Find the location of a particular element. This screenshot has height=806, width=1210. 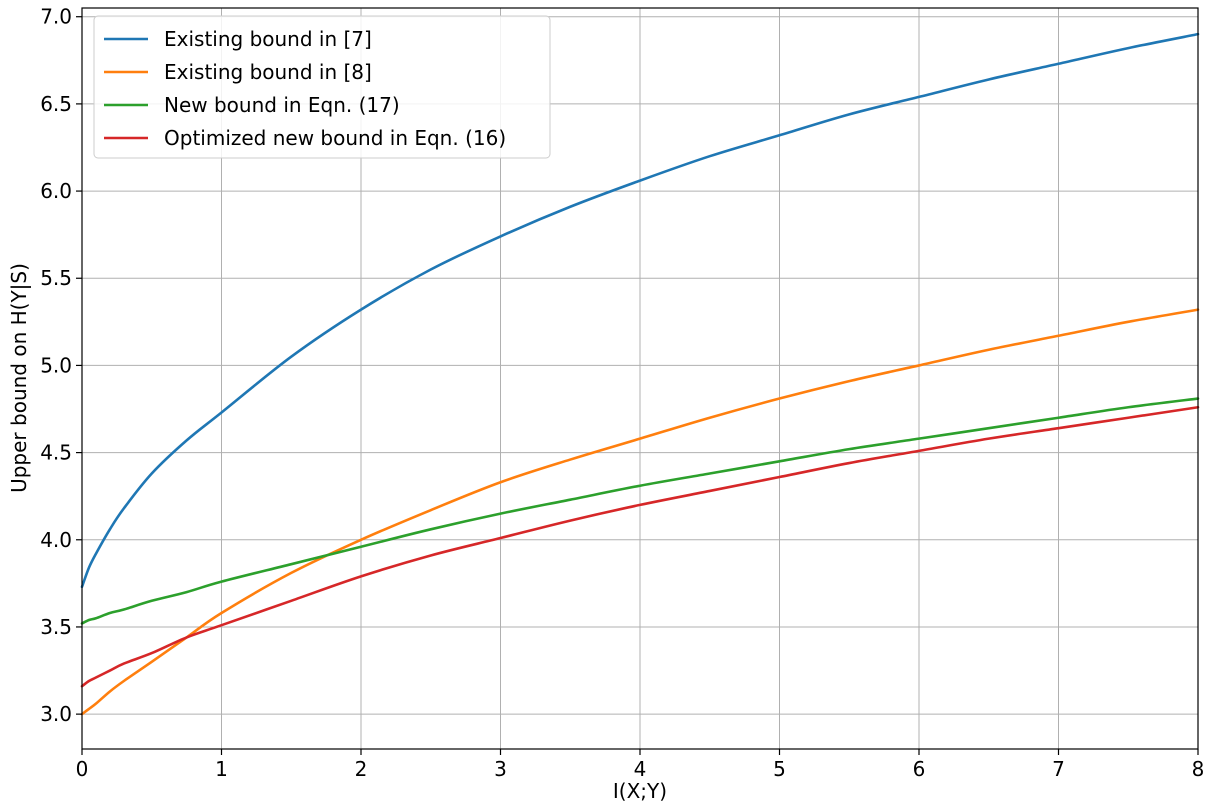

y-tick-label: 3.5 is located at coordinates (56, 627).